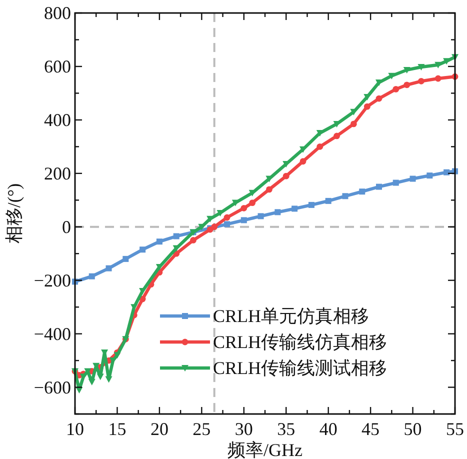 Image resolution: width=467 pixels, height=459 pixels. What do you see at coordinates (57, 13) in the screenshot?
I see `y-tick-label: 800` at bounding box center [57, 13].